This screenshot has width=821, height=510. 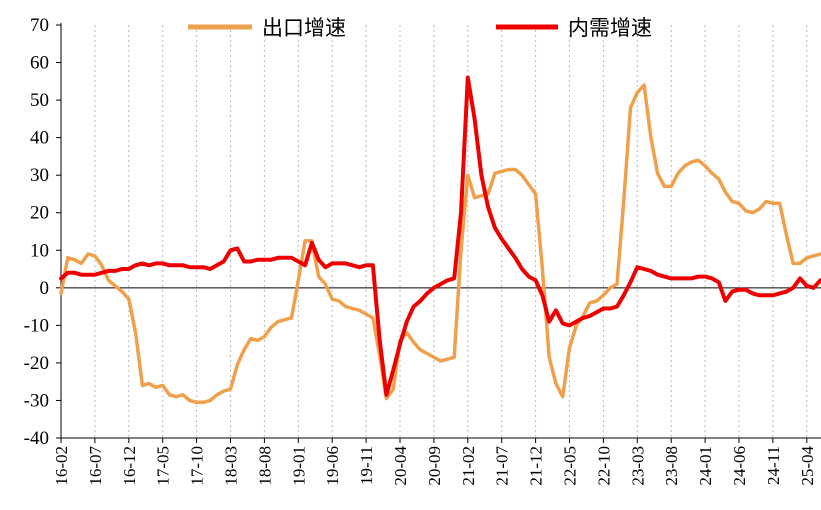 What do you see at coordinates (671, 466) in the screenshot?
I see `x-tick-label: 23-08` at bounding box center [671, 466].